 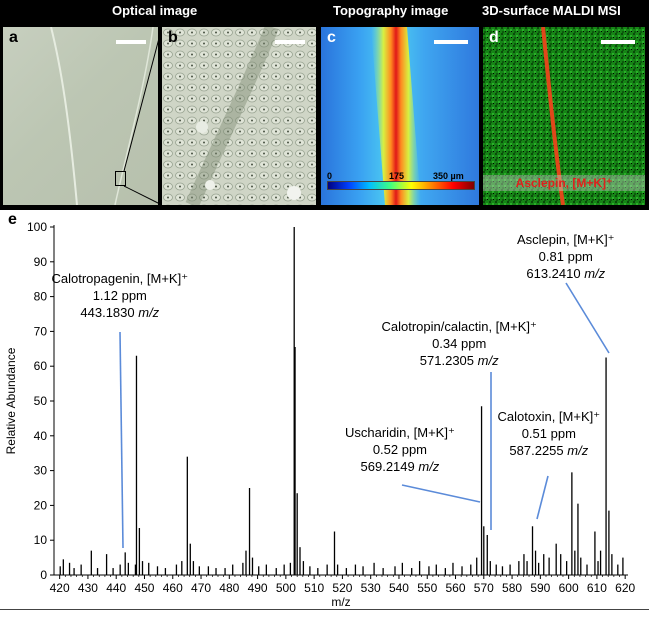 I want to click on x-tick-label: 590, so click(x=540, y=588).